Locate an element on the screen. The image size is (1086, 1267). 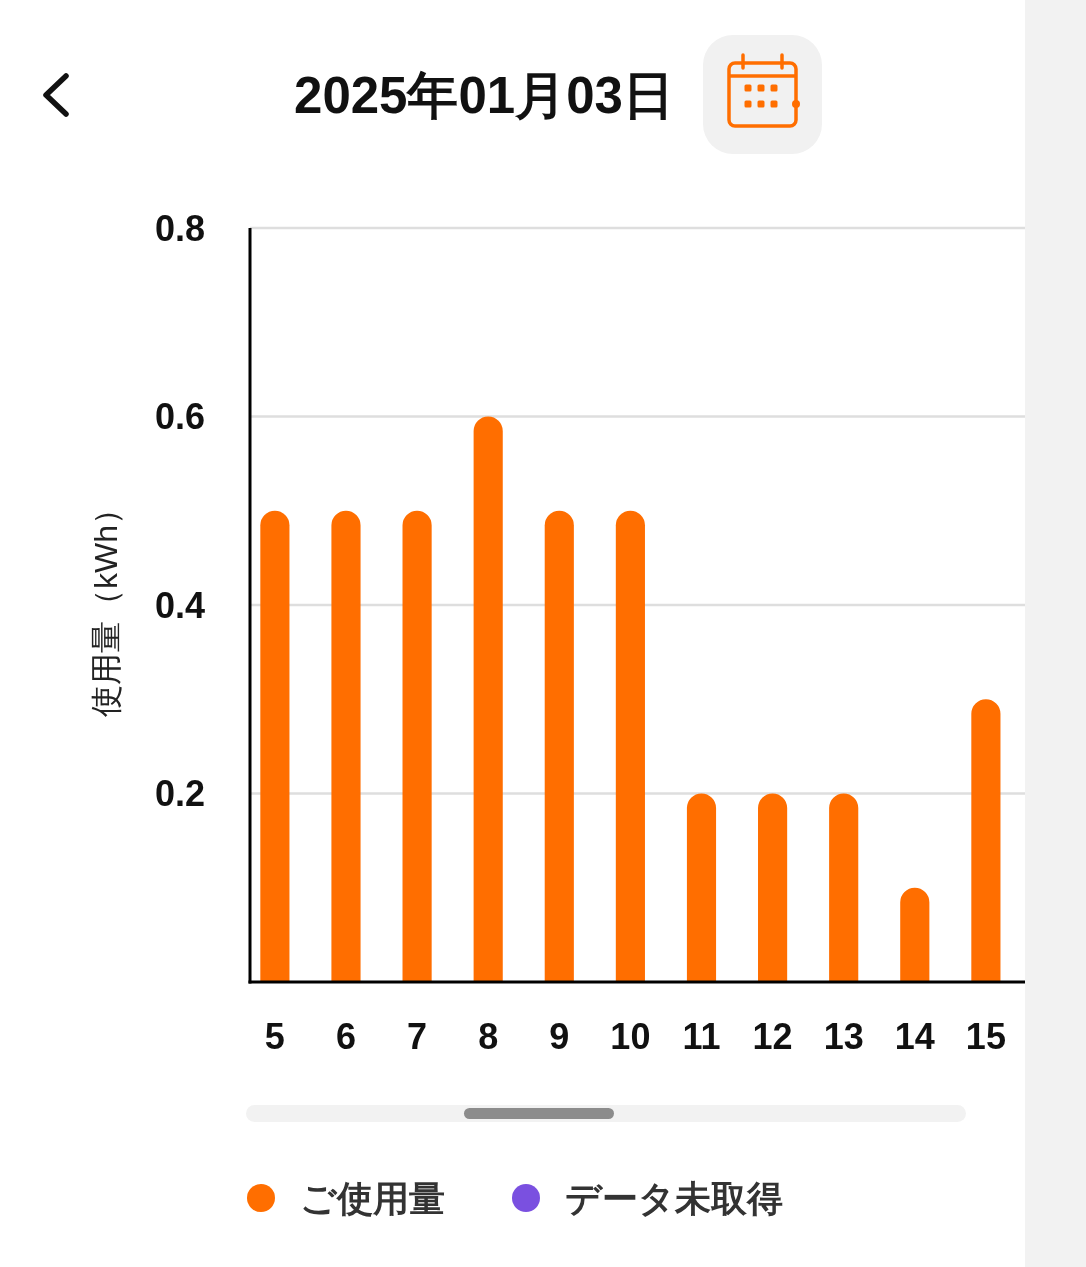
x-tick-label: 9 is located at coordinates (559, 1036).